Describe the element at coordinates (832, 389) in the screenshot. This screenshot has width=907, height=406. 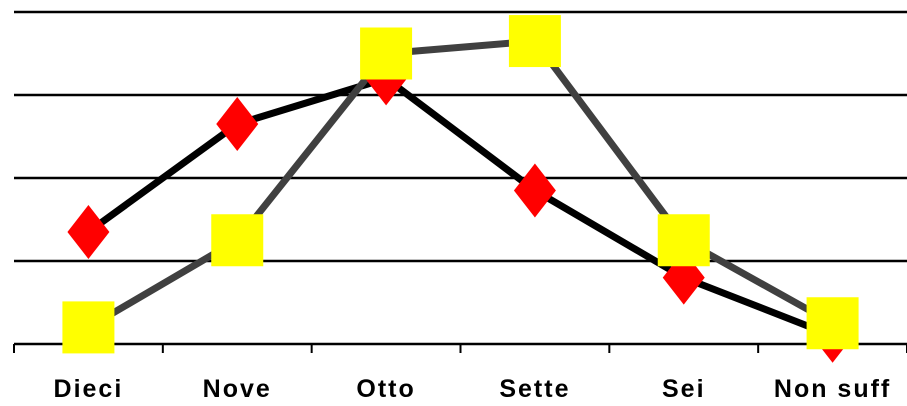
I see `x-tick-label: Non suff` at that location.